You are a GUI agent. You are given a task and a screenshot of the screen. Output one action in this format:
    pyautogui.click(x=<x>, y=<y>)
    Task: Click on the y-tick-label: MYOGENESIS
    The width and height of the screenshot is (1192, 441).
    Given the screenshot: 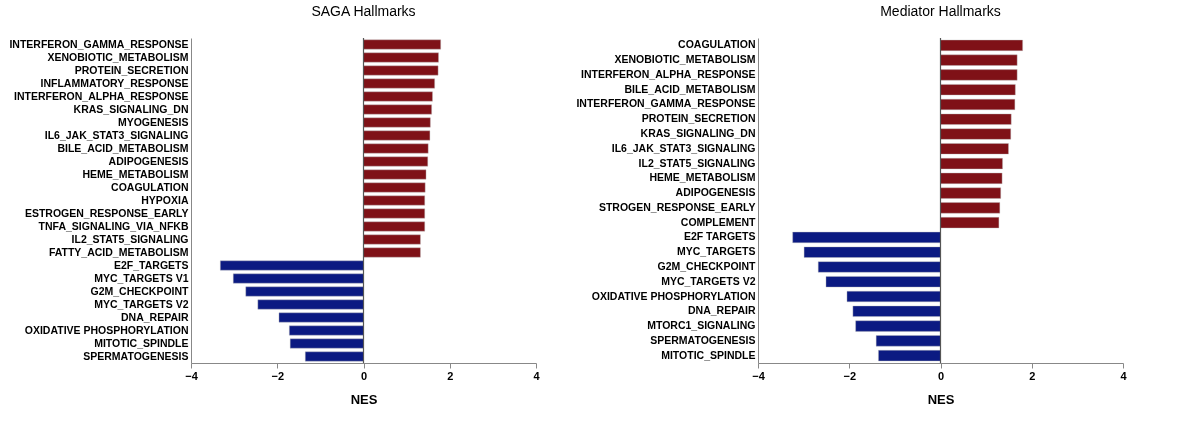 What is the action you would take?
    pyautogui.click(x=153, y=121)
    